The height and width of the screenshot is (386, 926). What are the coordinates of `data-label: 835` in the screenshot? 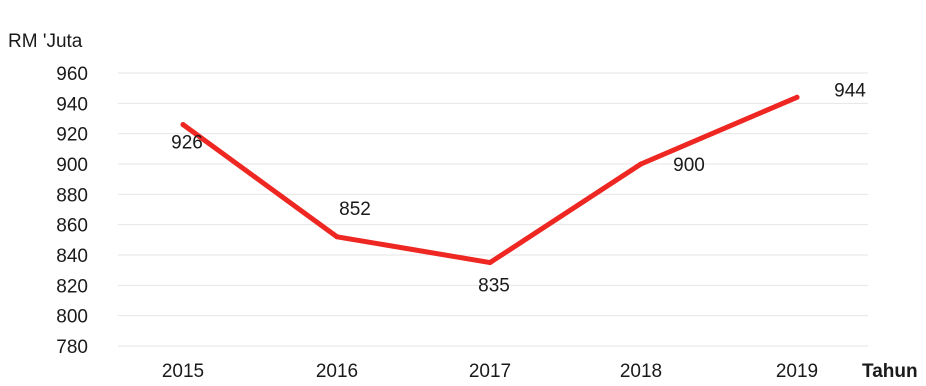 It's located at (494, 286).